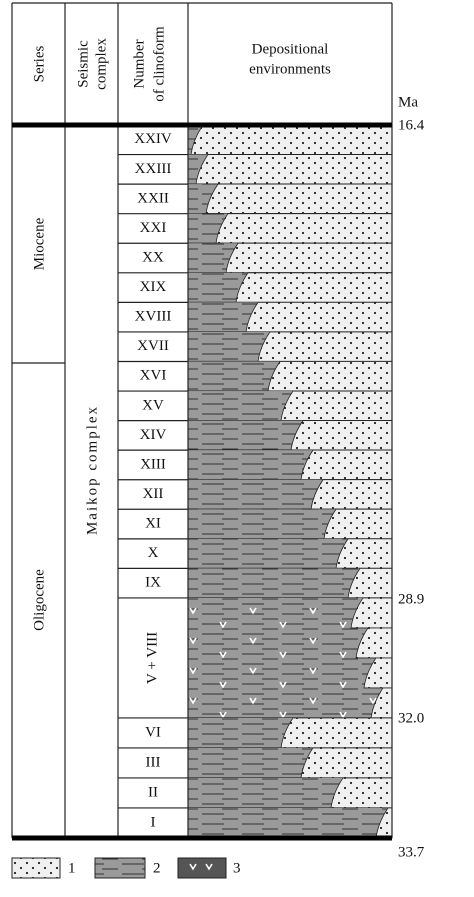 This screenshot has height=897, width=474. Describe the element at coordinates (153, 257) in the screenshot. I see `clinoform-label: XX` at that location.